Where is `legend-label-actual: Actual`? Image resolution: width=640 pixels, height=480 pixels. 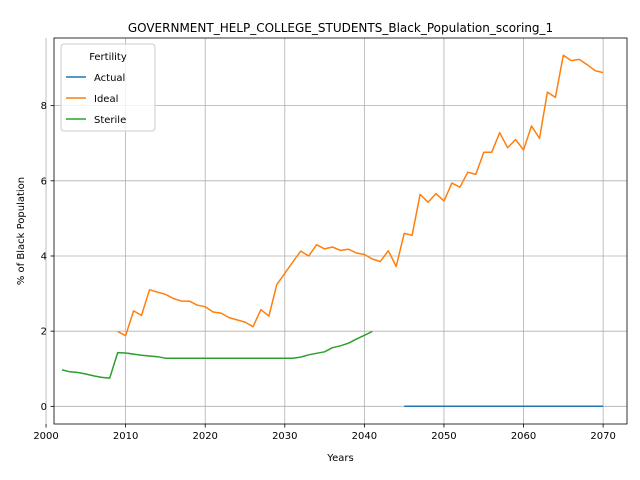
legend-label-actual: Actual is located at coordinates (109, 78).